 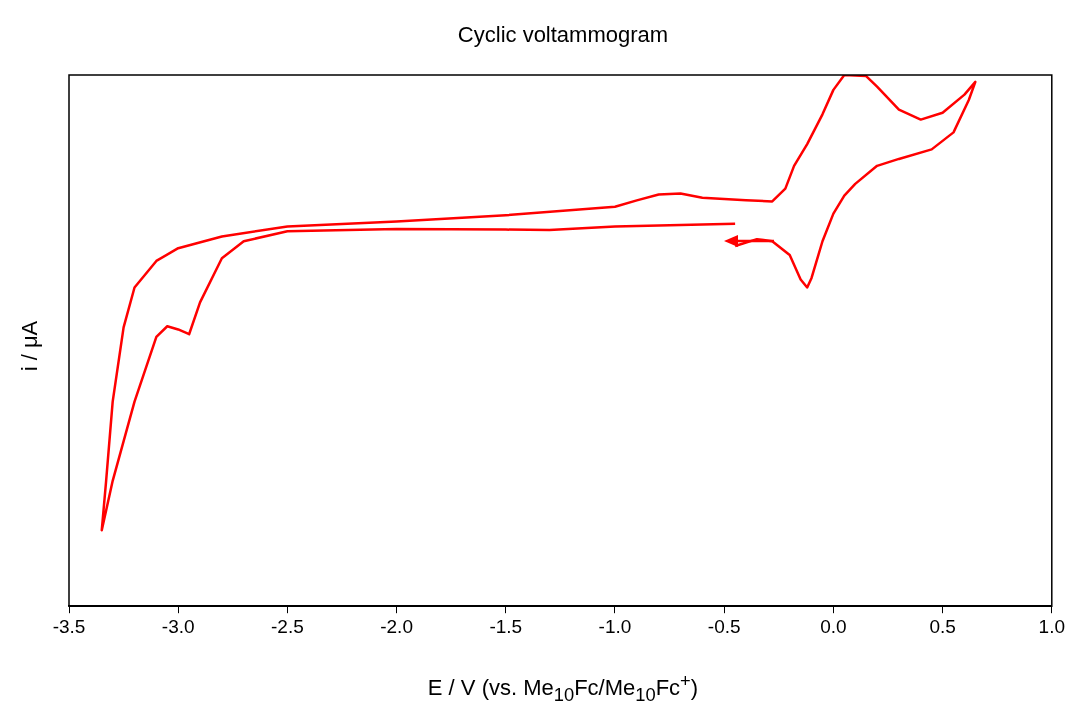 What do you see at coordinates (942, 626) in the screenshot?
I see `x-tick-label: 0.5` at bounding box center [942, 626].